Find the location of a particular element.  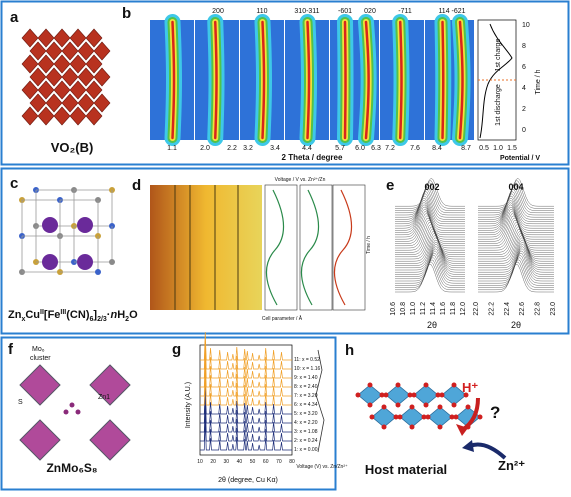

ion-label: H⁺ is located at coordinates (470, 387).